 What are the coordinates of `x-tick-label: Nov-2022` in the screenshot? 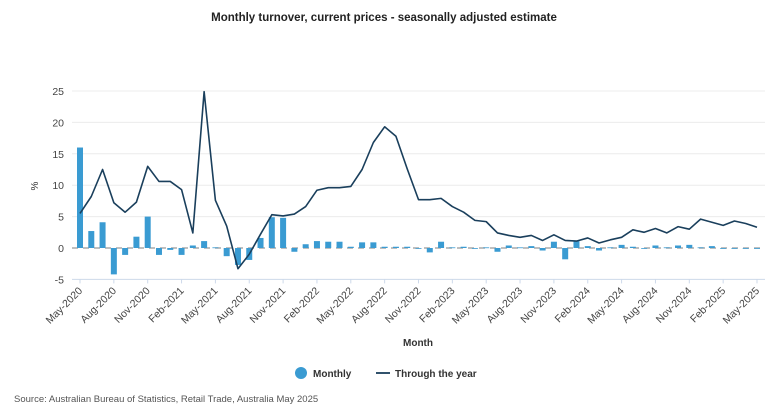 It's located at (403, 305).